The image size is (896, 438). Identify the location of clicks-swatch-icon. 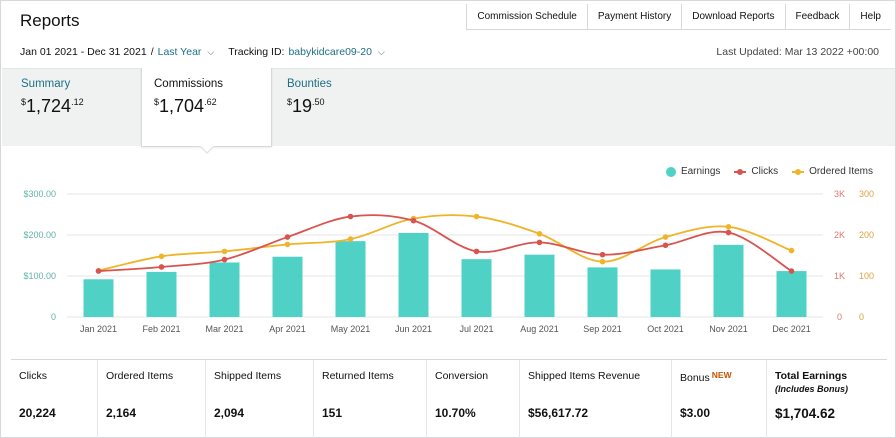
(740, 172).